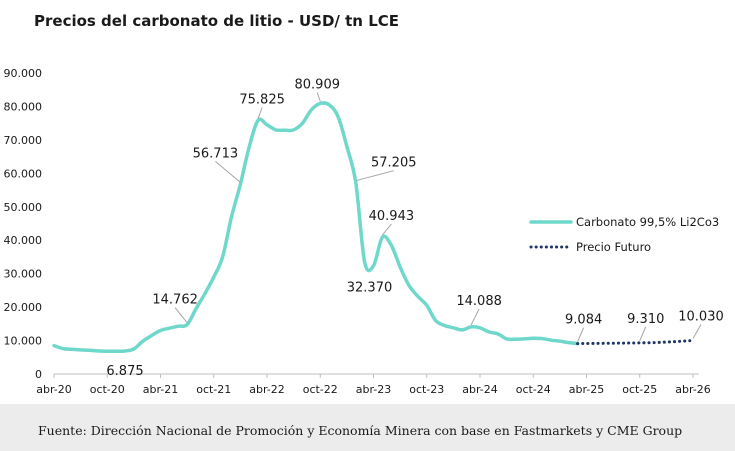 The width and height of the screenshot is (735, 451). Describe the element at coordinates (23, 307) in the screenshot. I see `y-tick-label: 20.000` at that location.